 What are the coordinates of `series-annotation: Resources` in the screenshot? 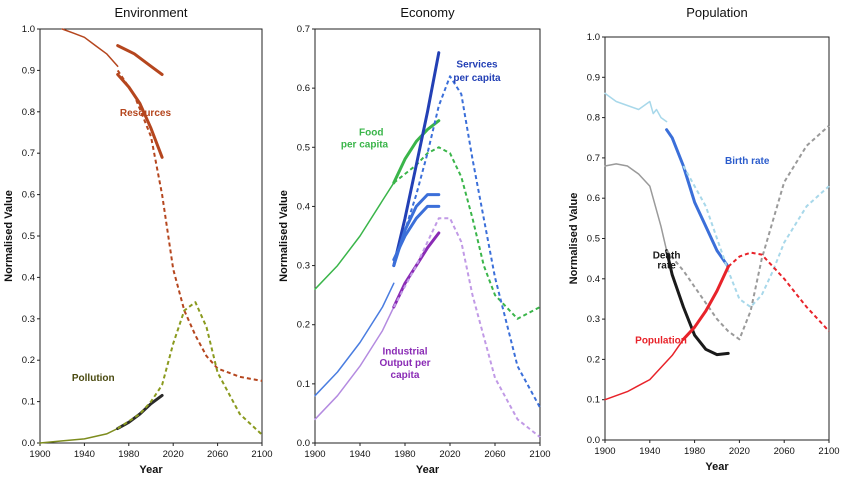 It's located at (146, 113).